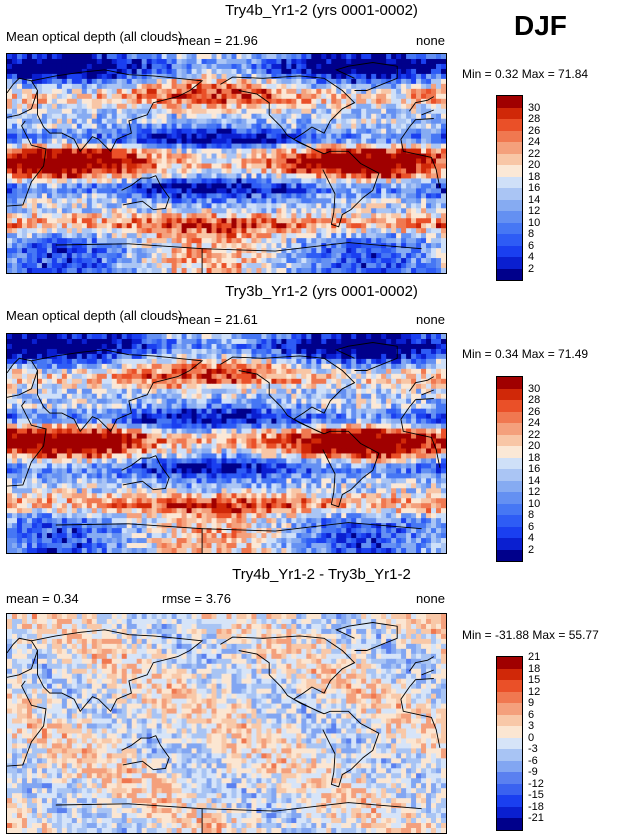 The width and height of the screenshot is (643, 839). I want to click on colorbar-tick-label: 15, so click(534, 680).